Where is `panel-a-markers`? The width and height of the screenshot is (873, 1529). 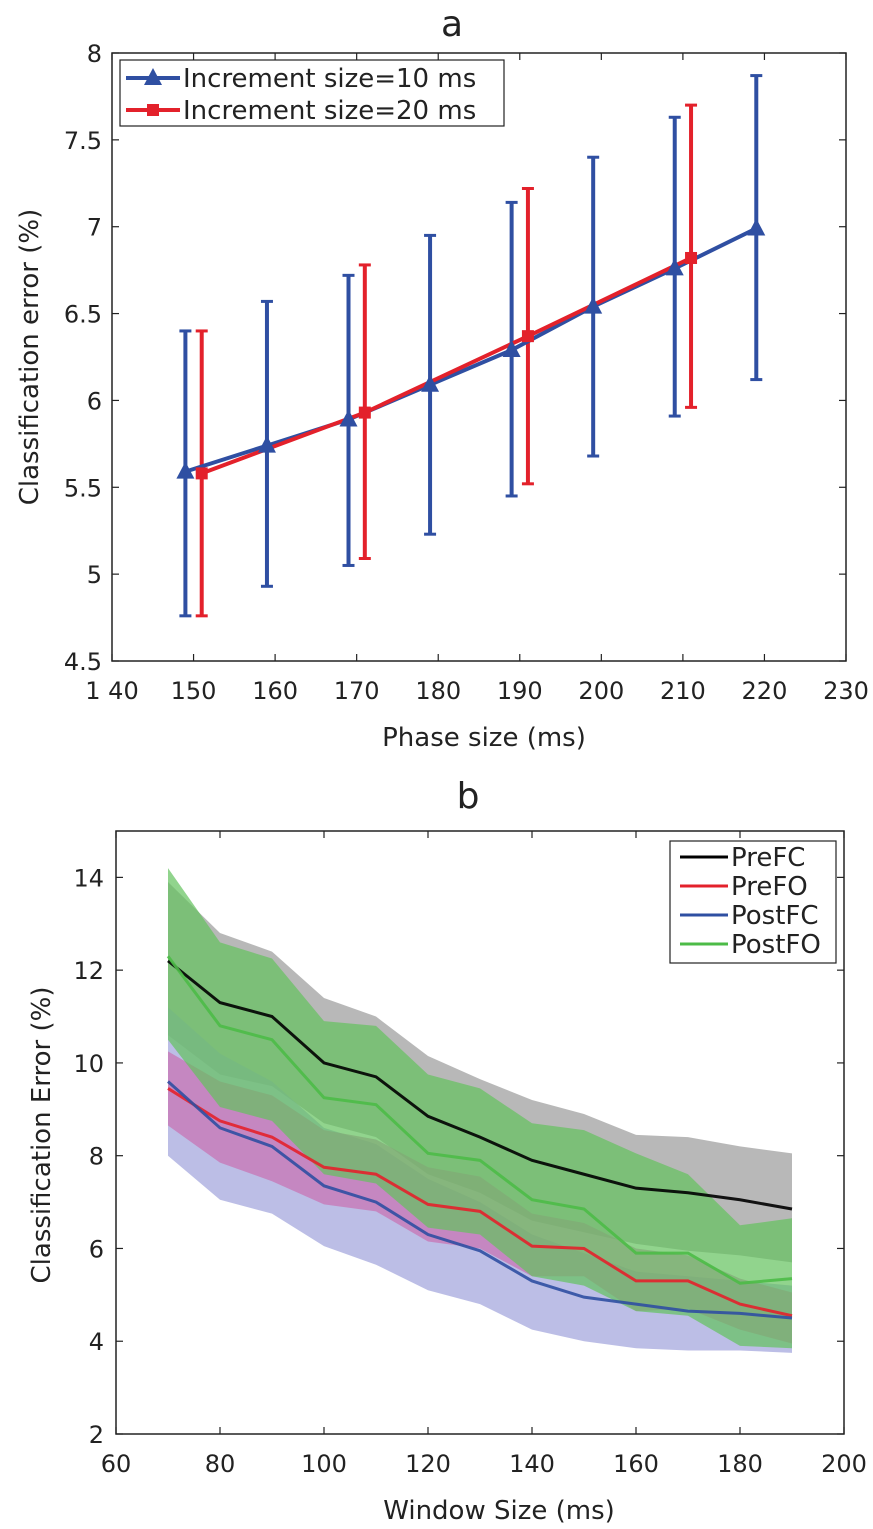
panel-a-markers is located at coordinates (471, 349).